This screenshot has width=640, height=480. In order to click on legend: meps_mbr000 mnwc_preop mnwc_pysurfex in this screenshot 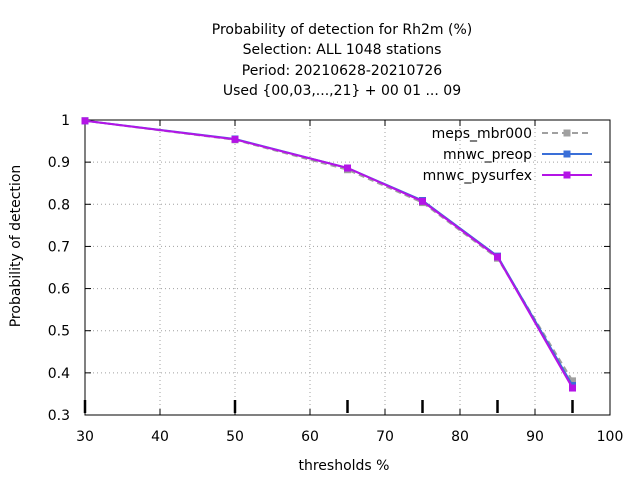, I will do `click(507, 155)`.